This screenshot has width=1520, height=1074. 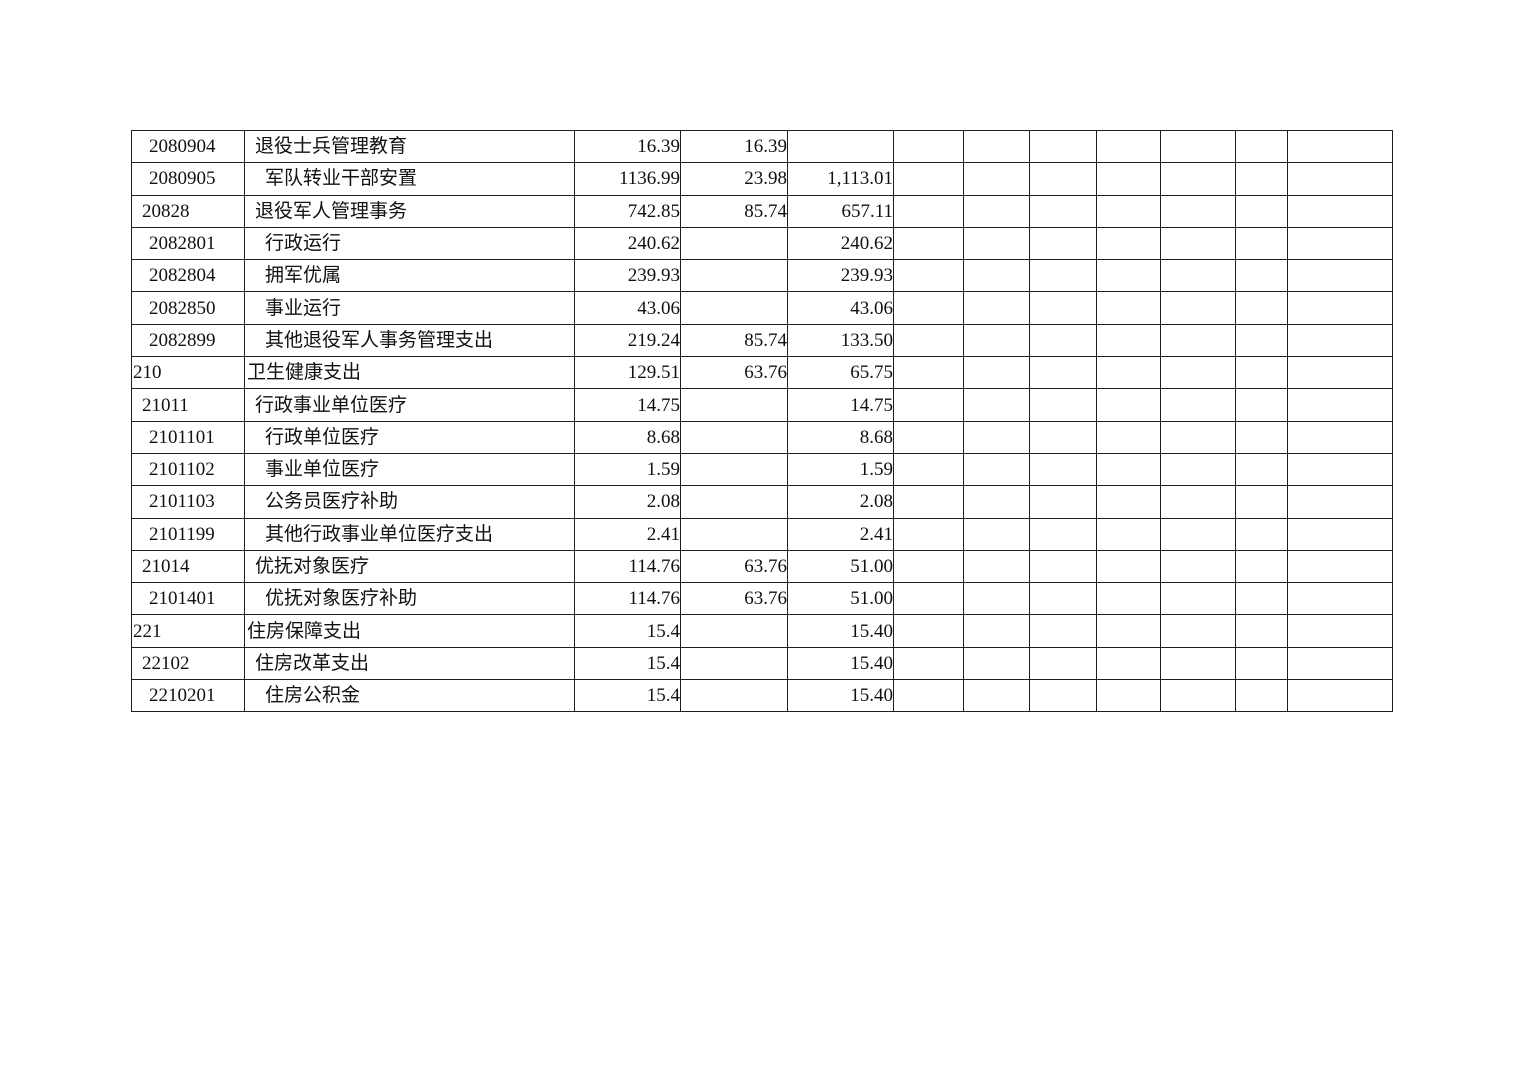 What do you see at coordinates (188, 631) in the screenshot?
I see `code-cell: 221` at bounding box center [188, 631].